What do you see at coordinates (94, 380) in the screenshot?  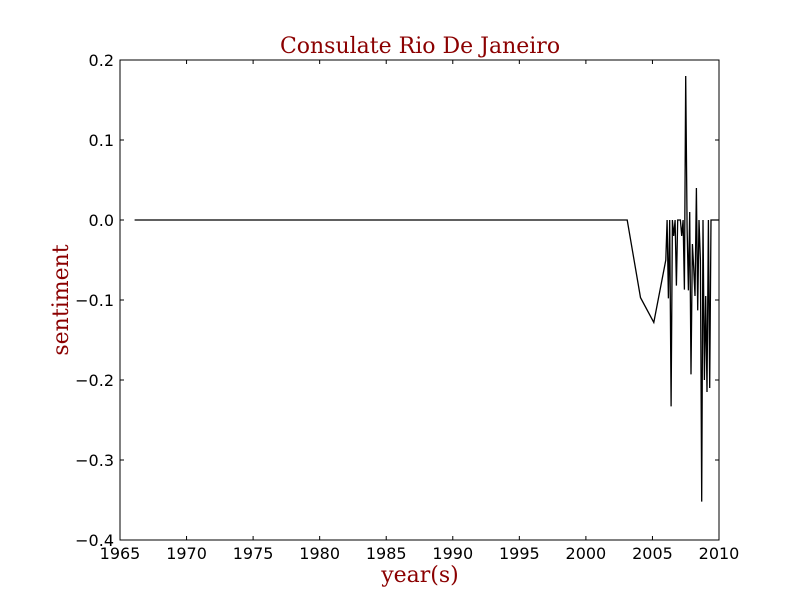 I see `y-tick-label: −0.2` at bounding box center [94, 380].